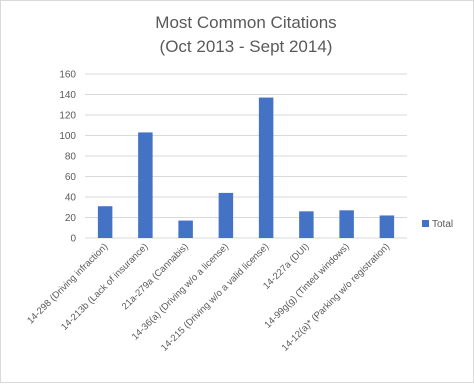 This screenshot has width=474, height=384. What do you see at coordinates (246, 46) in the screenshot?
I see `chart-subtitle: (Oct 2013 - Sept 2014)` at bounding box center [246, 46].